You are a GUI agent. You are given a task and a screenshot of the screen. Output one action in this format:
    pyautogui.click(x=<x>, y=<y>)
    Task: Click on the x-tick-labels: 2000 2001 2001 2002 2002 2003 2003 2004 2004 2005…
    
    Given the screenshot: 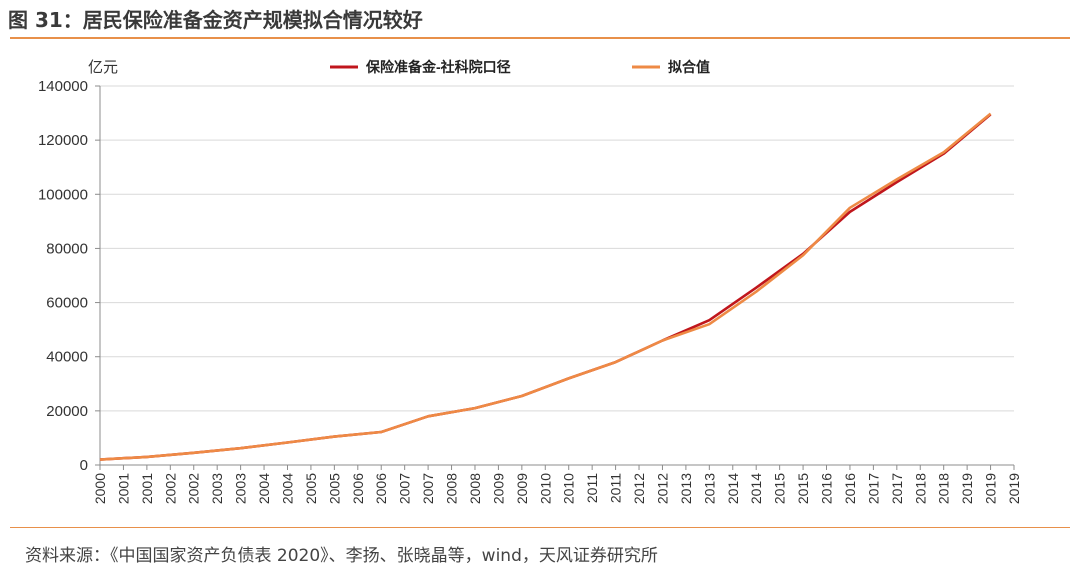 What is the action you would take?
    pyautogui.click(x=557, y=488)
    